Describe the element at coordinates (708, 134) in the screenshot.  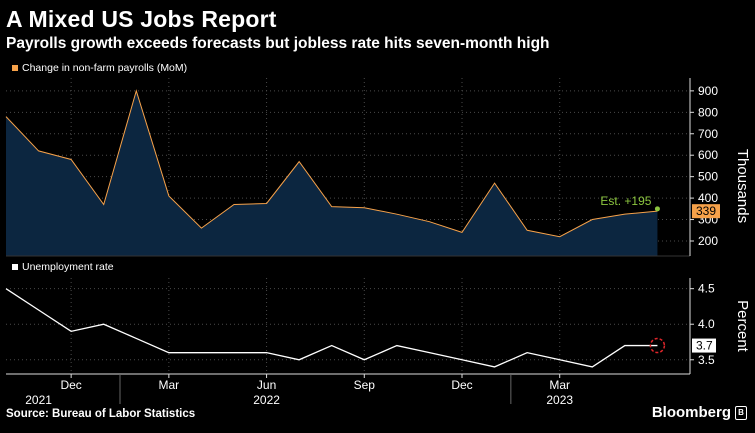
I see `payroll-y-tick-label: 700` at that location.